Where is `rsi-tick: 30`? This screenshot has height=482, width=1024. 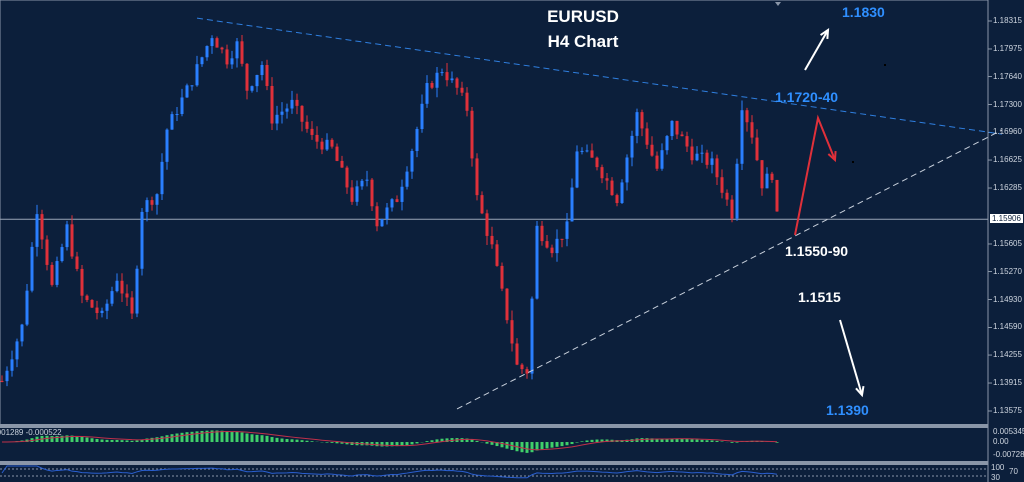
rsi-tick: 30 is located at coordinates (995, 477).